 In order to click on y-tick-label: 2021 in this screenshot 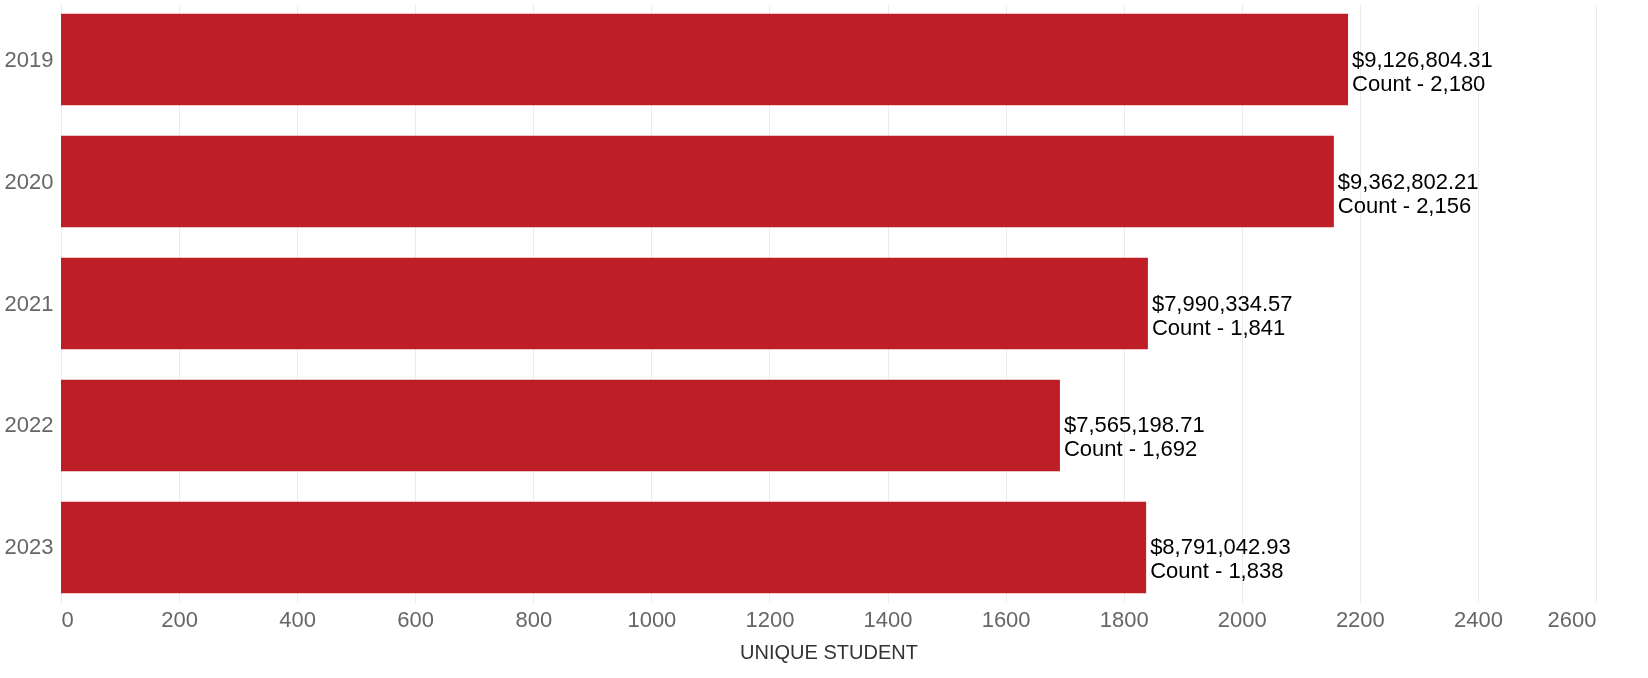, I will do `click(29, 303)`.